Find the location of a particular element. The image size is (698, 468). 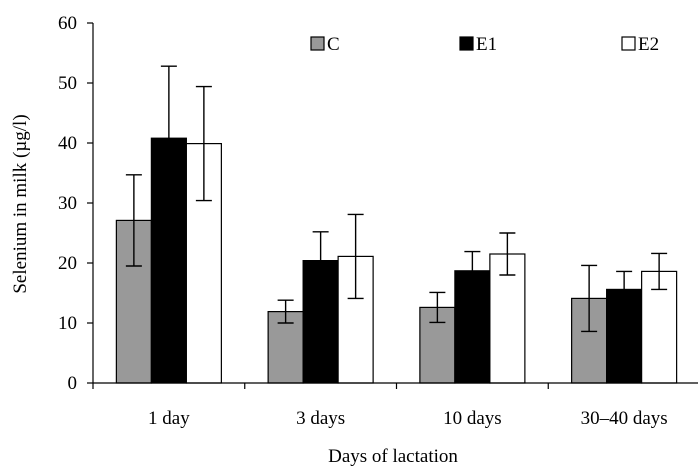

x-tick-label: 1 day is located at coordinates (169, 418).